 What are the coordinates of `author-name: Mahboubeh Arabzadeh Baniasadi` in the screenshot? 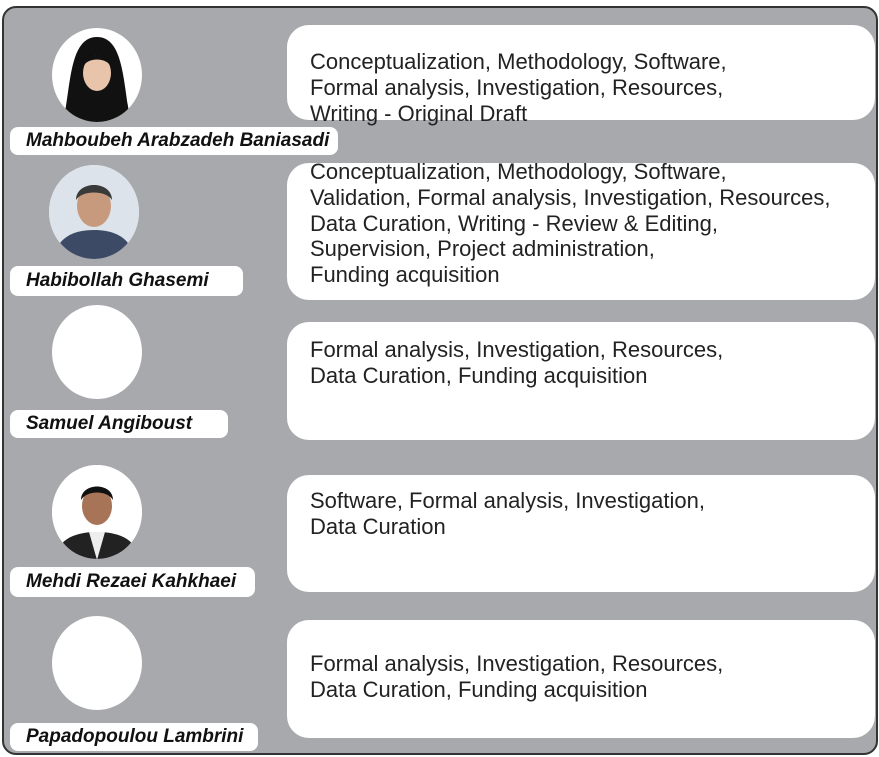 It's located at (174, 141).